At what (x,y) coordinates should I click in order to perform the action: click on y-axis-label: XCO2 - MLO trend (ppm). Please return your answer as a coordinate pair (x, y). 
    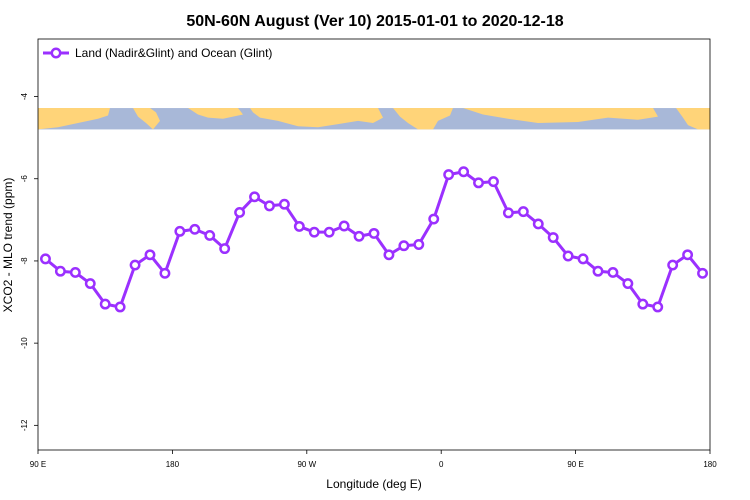
    Looking at the image, I should click on (8, 245).